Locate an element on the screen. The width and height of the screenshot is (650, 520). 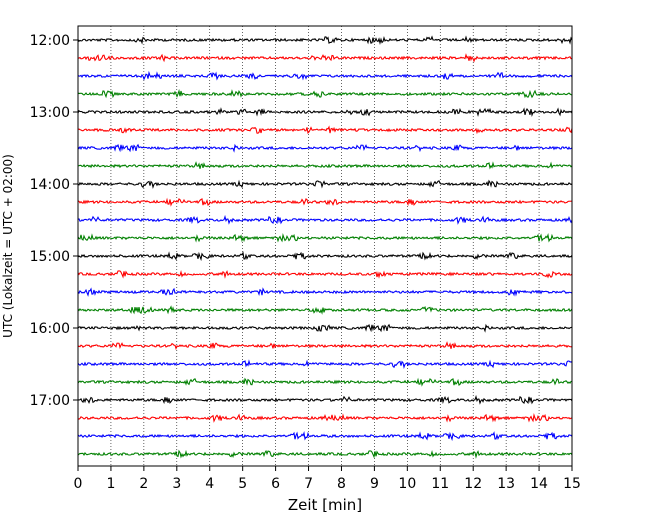
x-tick-label: 5 is located at coordinates (242, 484).